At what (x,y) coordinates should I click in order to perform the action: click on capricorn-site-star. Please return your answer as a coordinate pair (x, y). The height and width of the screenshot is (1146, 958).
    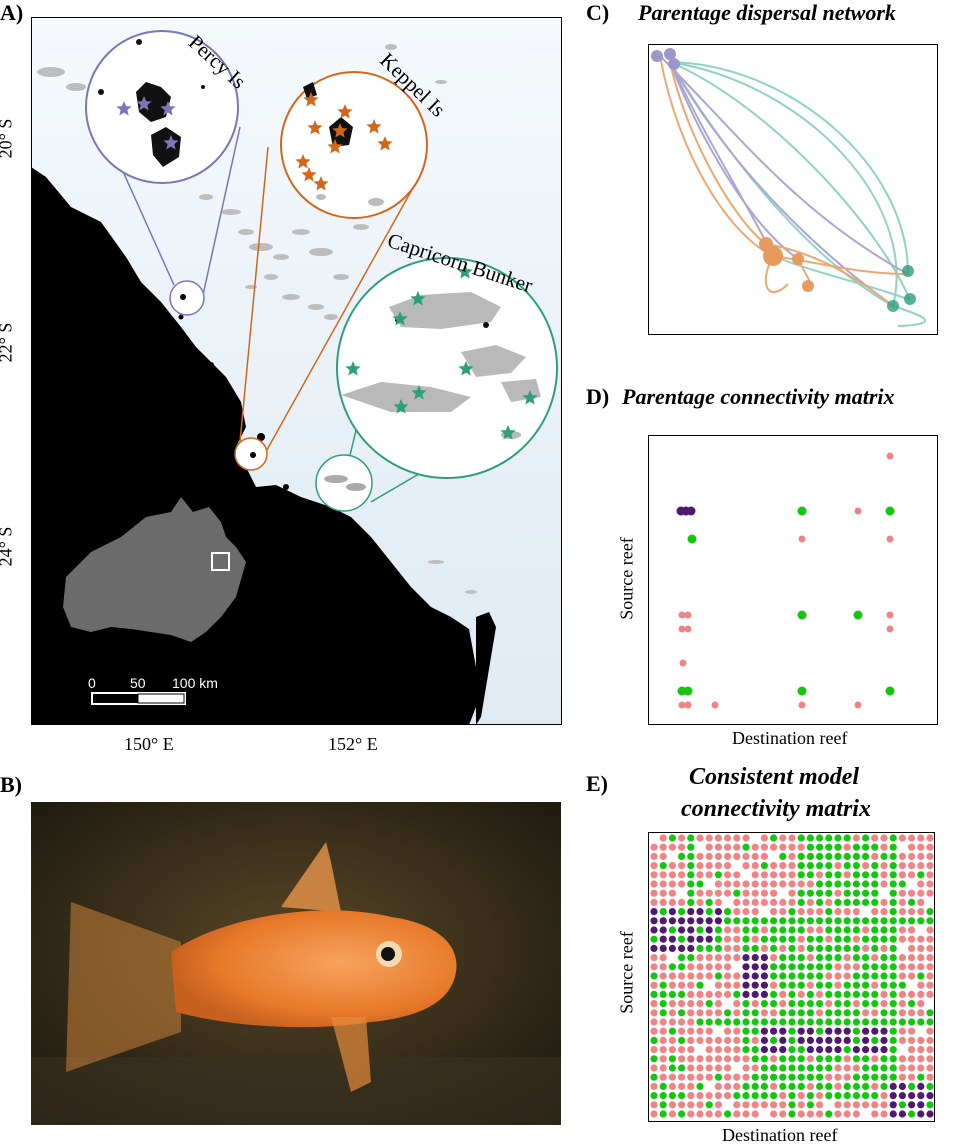
    Looking at the image, I should click on (465, 271).